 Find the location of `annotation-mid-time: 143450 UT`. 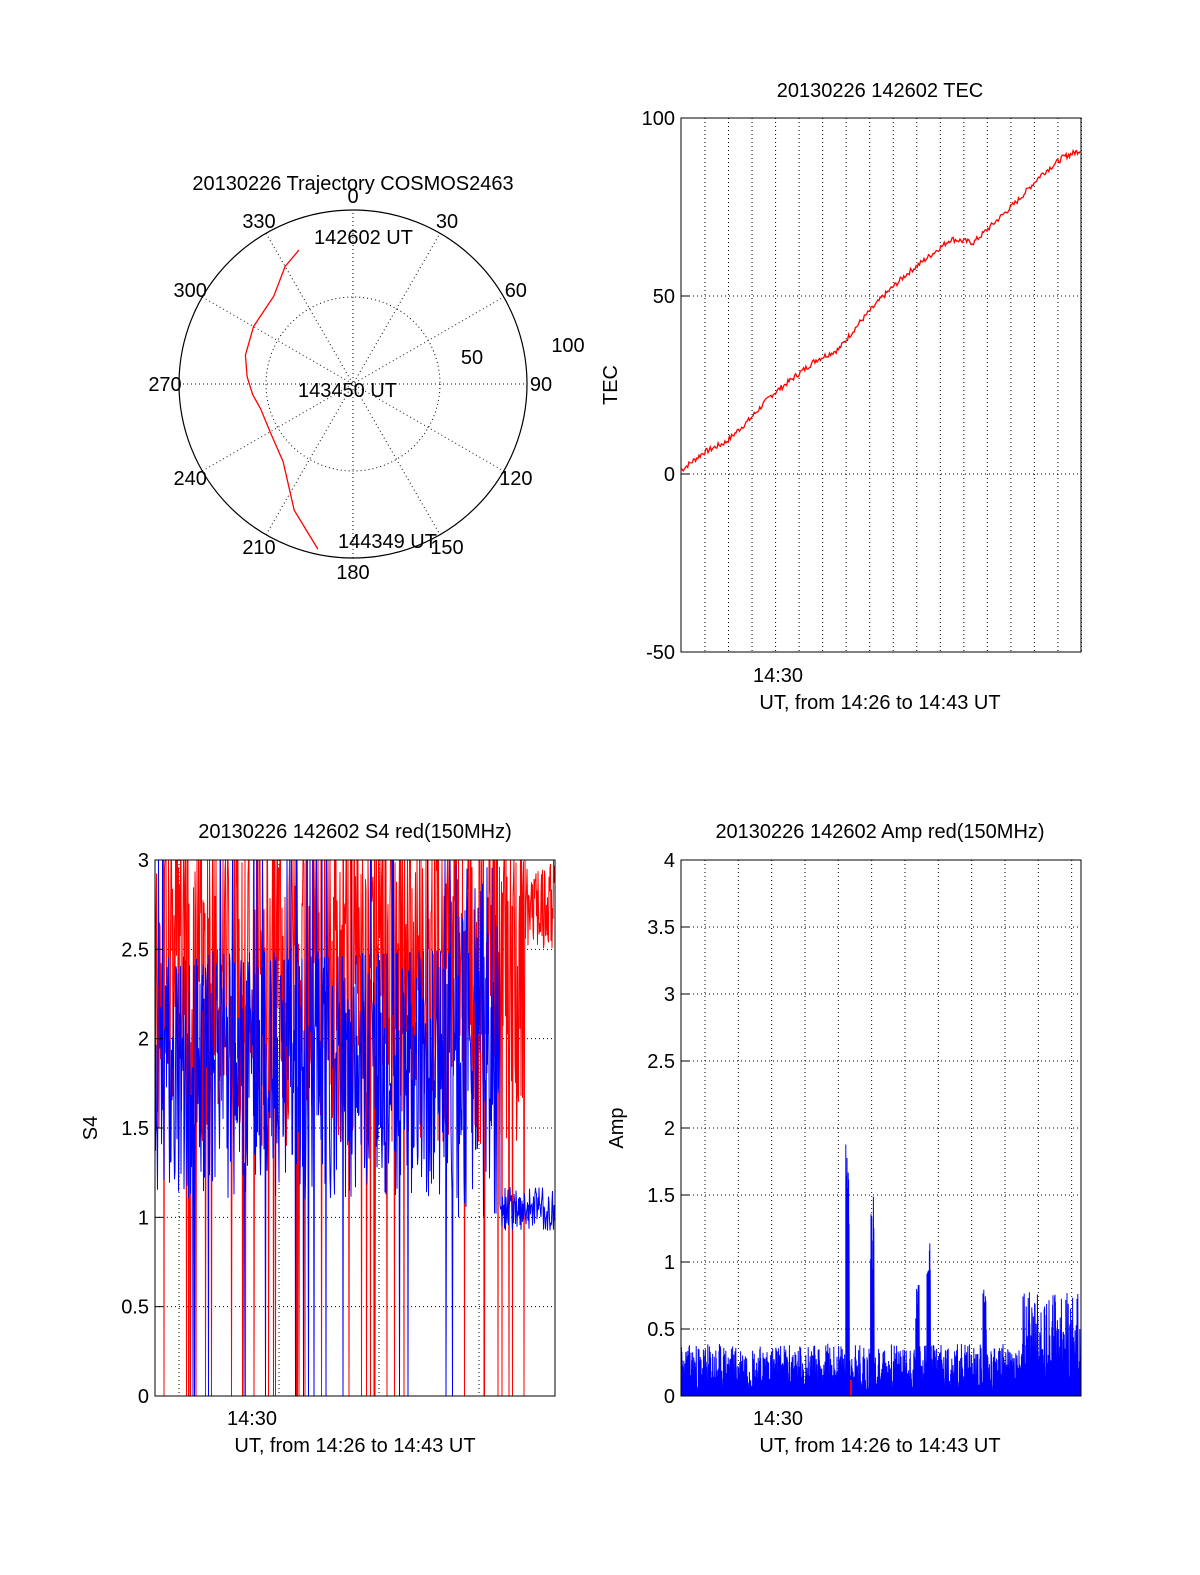

annotation-mid-time: 143450 UT is located at coordinates (347, 391).